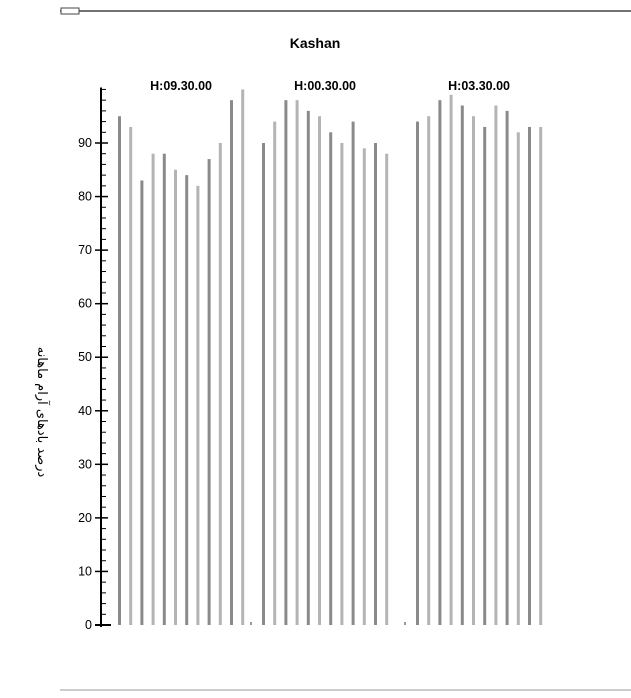  I want to click on y-tick-label: 30, so click(85, 464).